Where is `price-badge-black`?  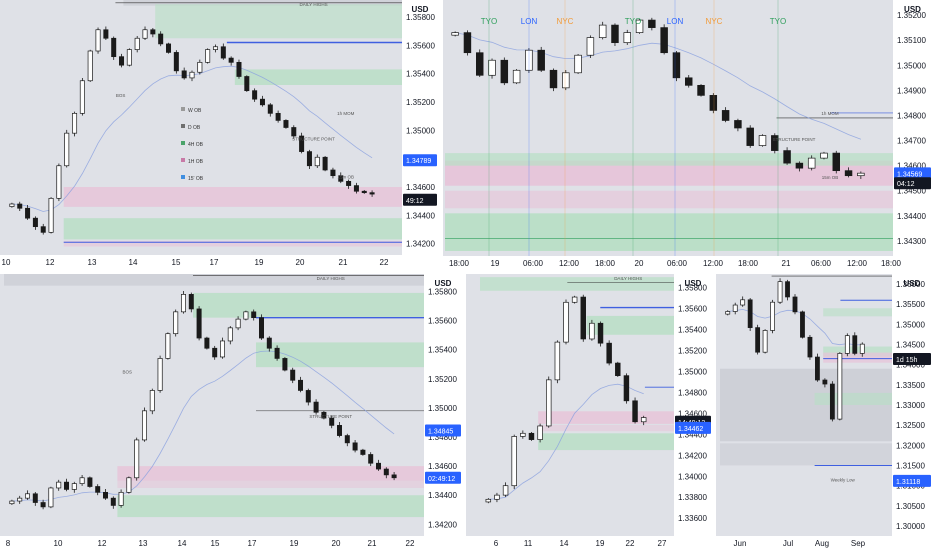 price-badge-black is located at coordinates (912, 183).